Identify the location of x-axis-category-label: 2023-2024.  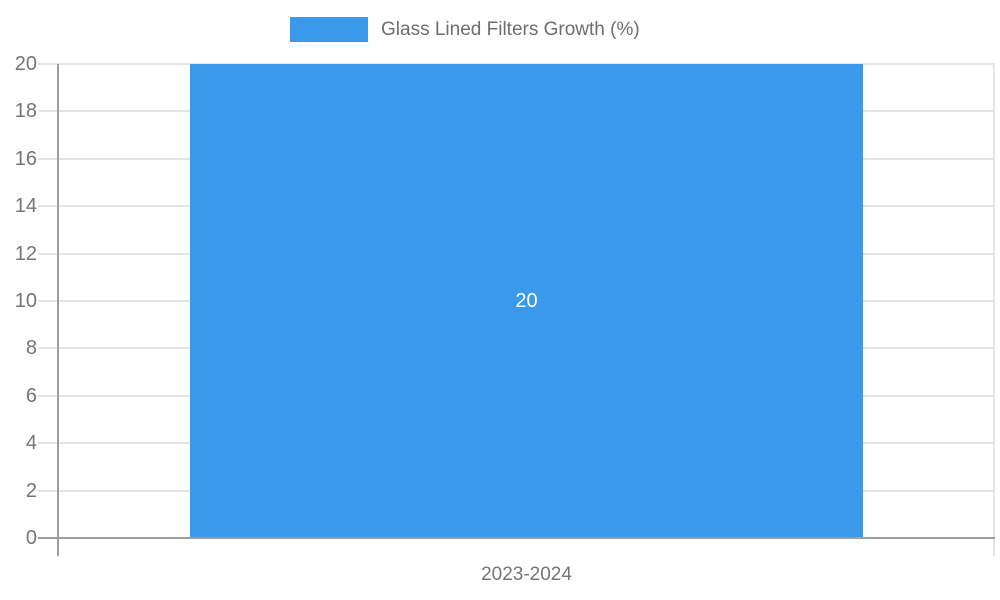
(526, 574).